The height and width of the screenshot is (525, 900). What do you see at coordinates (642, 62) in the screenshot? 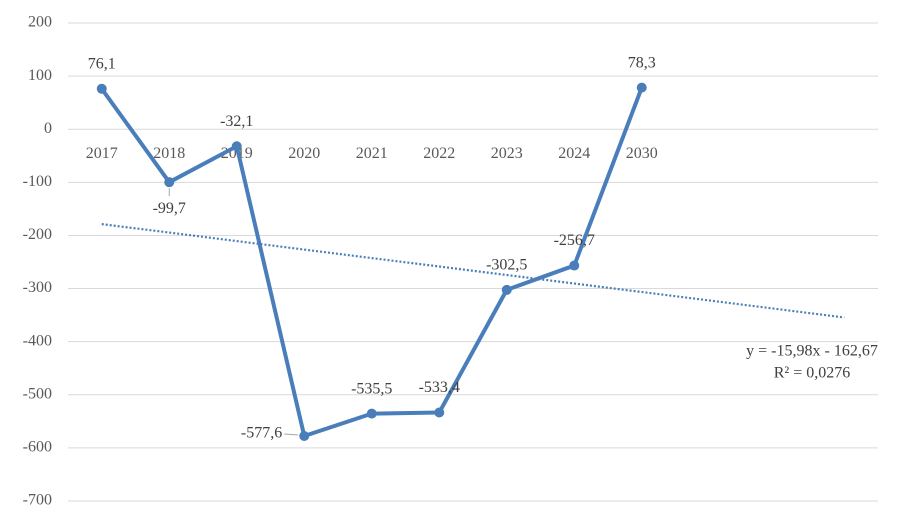
I see `data-label: 78,3` at bounding box center [642, 62].